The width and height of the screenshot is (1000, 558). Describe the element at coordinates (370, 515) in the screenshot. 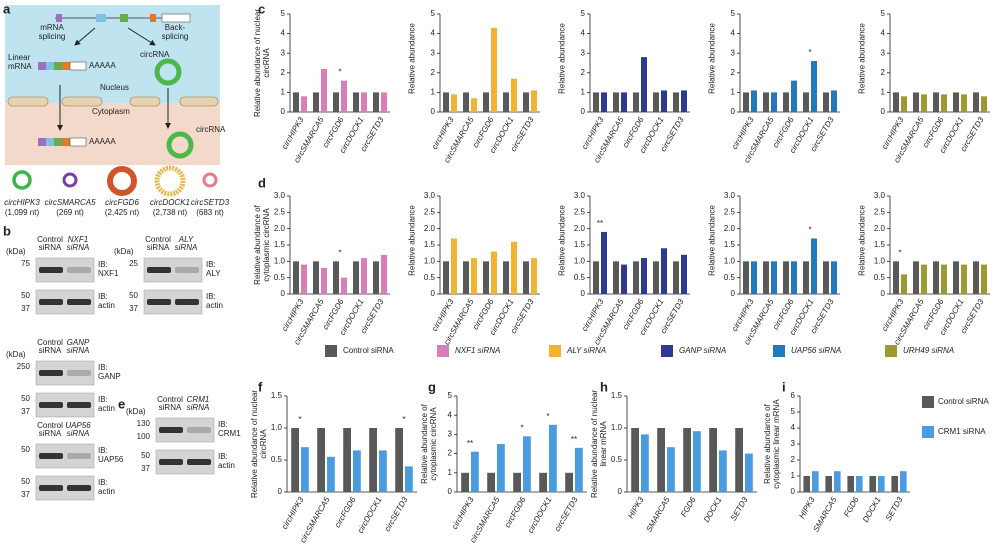

I see `x-tick-label: circDOCK1` at that location.